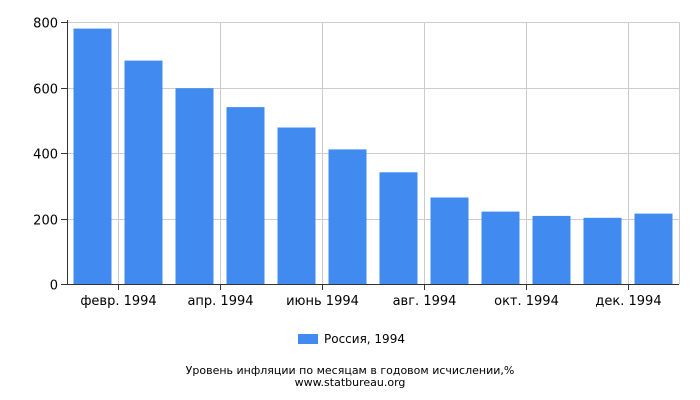 Image resolution: width=700 pixels, height=400 pixels. What do you see at coordinates (350, 382) in the screenshot?
I see `source-link: www.statbureau.org` at bounding box center [350, 382].